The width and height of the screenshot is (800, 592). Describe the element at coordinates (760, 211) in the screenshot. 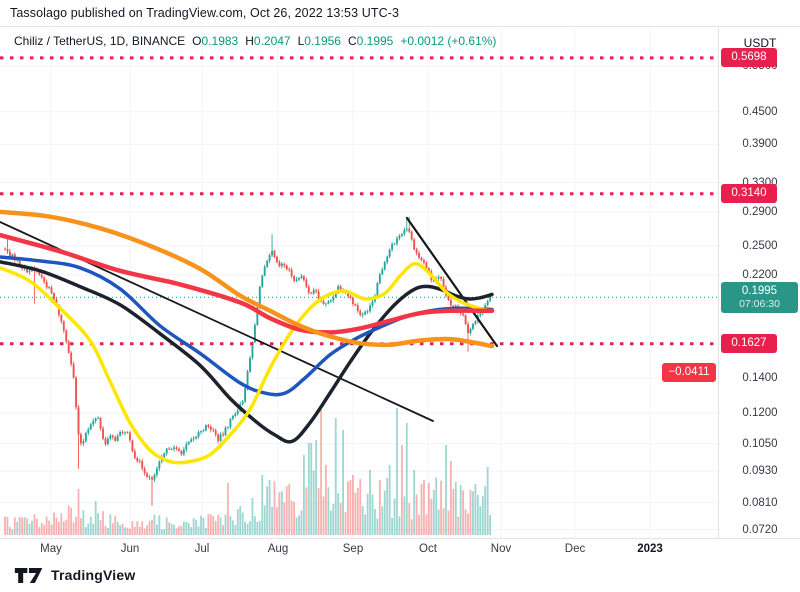

I see `price-tick: 0.2900` at that location.